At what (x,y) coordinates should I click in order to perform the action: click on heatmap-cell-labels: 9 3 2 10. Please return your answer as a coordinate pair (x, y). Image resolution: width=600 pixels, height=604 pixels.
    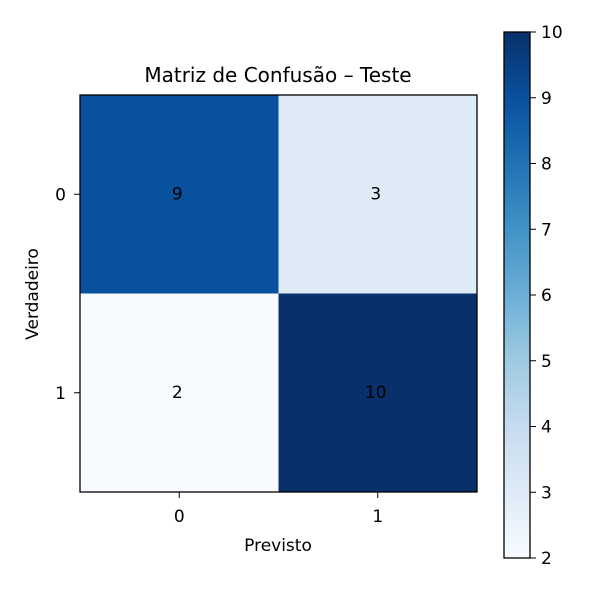
    Looking at the image, I should click on (279, 293).